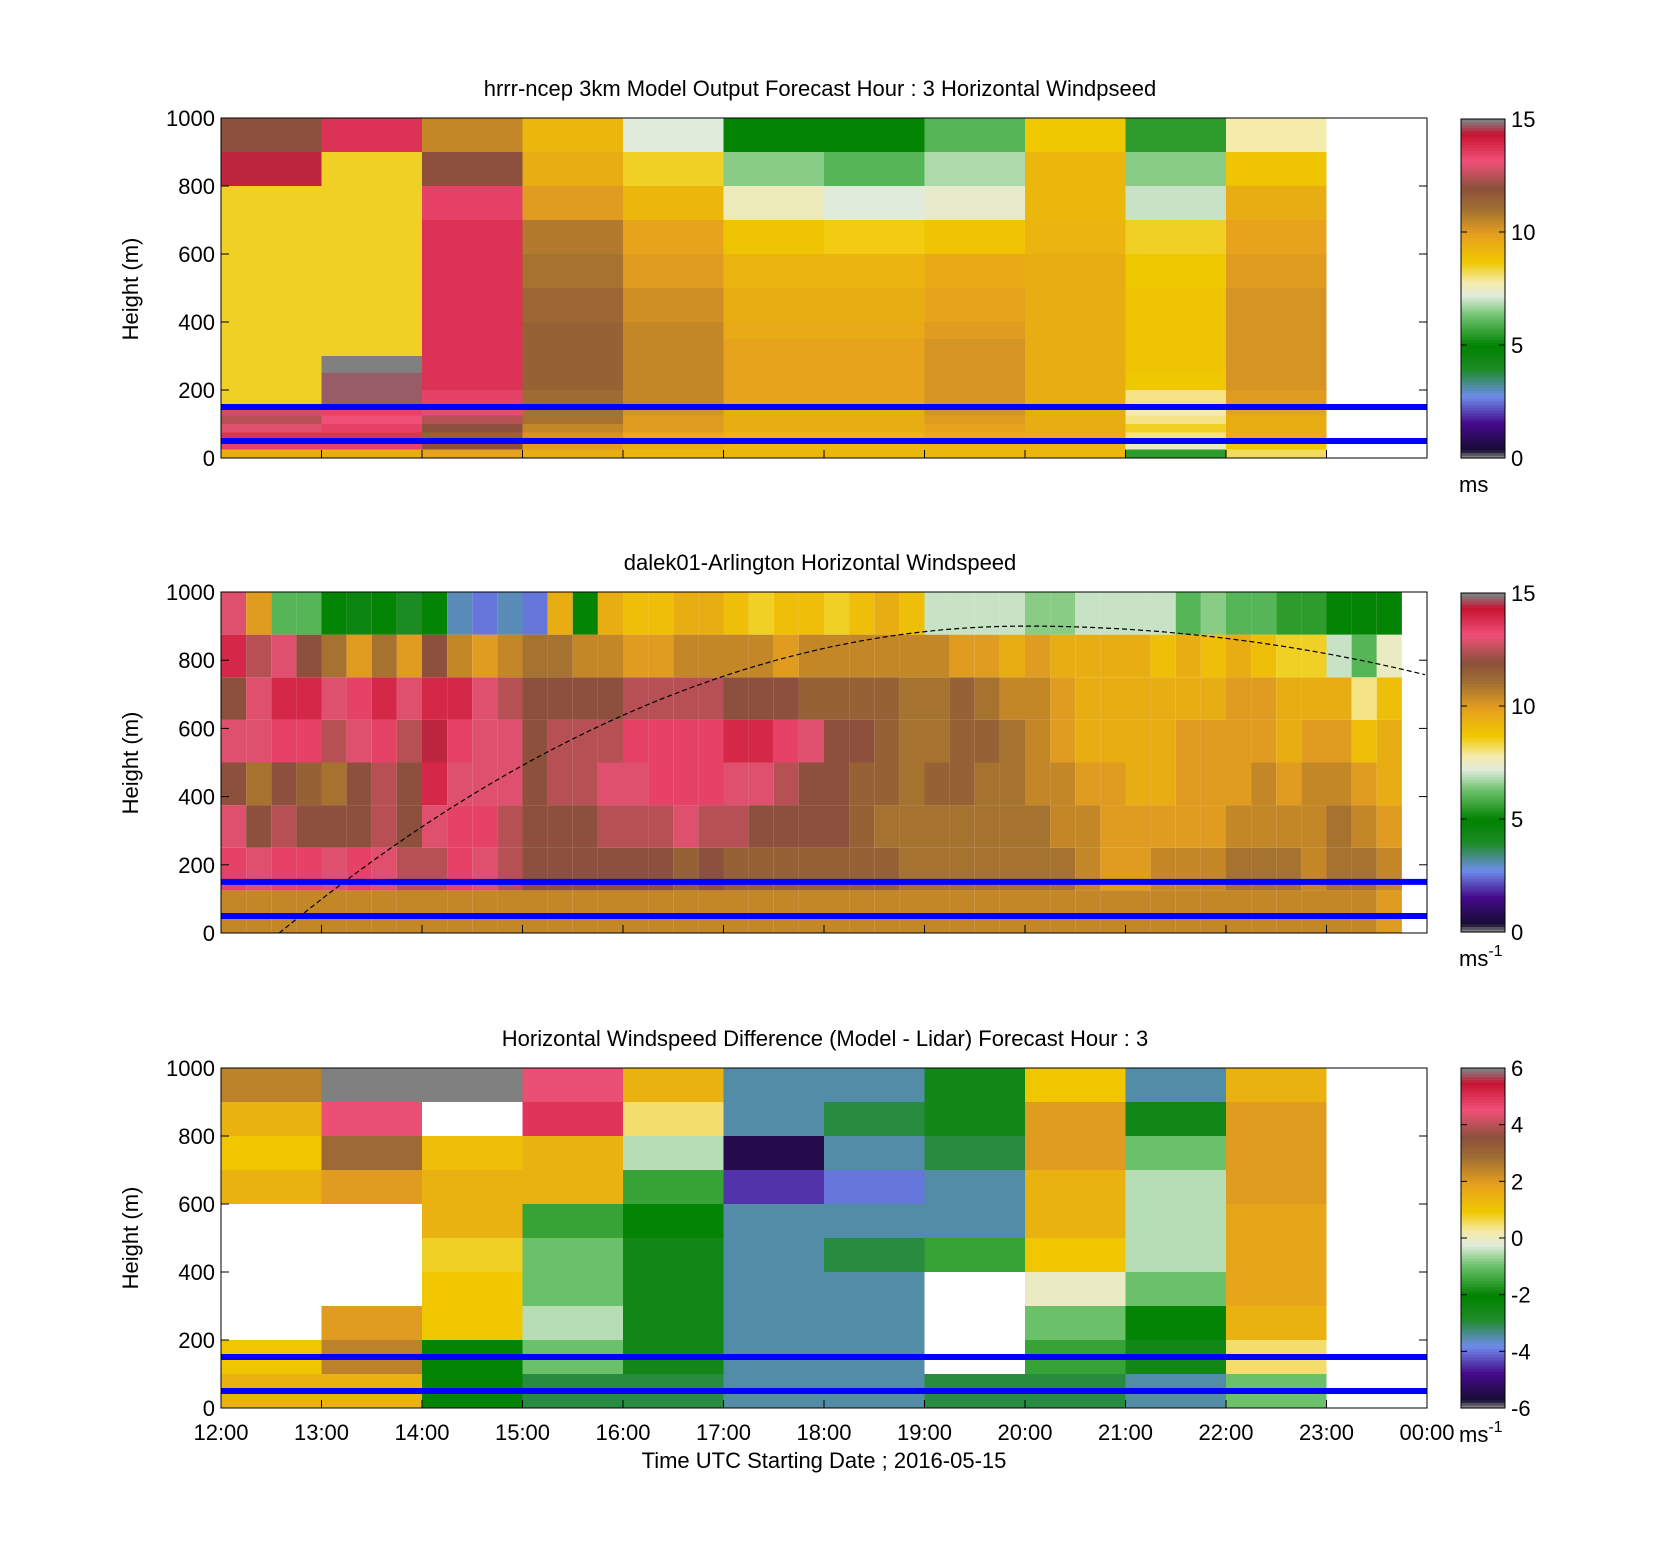 This screenshot has height=1561, width=1680. I want to click on colorbar-unit-label: ms, so click(1473, 484).